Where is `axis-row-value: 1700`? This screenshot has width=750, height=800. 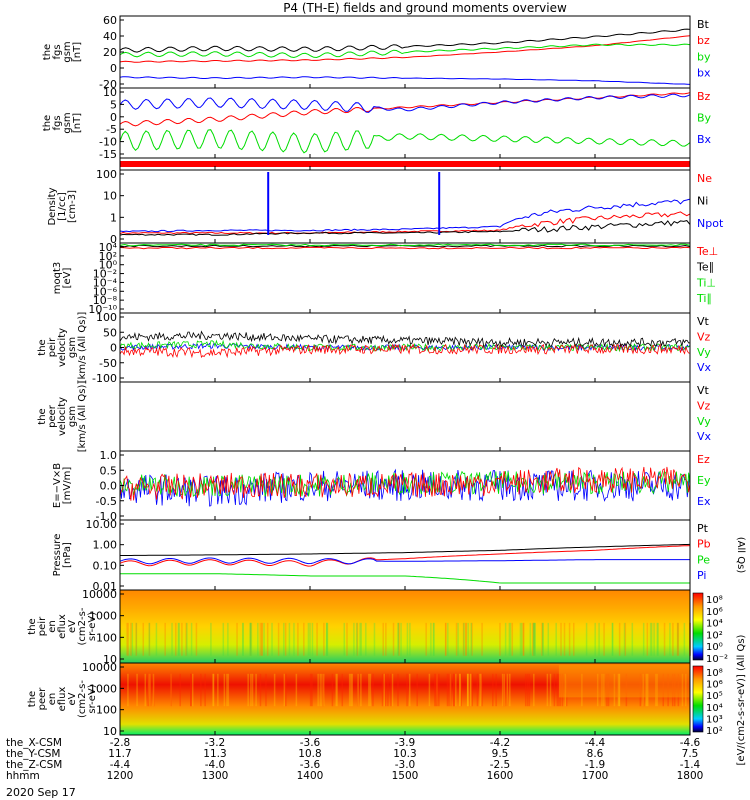 axis-row-value: 1700 is located at coordinates (595, 776).